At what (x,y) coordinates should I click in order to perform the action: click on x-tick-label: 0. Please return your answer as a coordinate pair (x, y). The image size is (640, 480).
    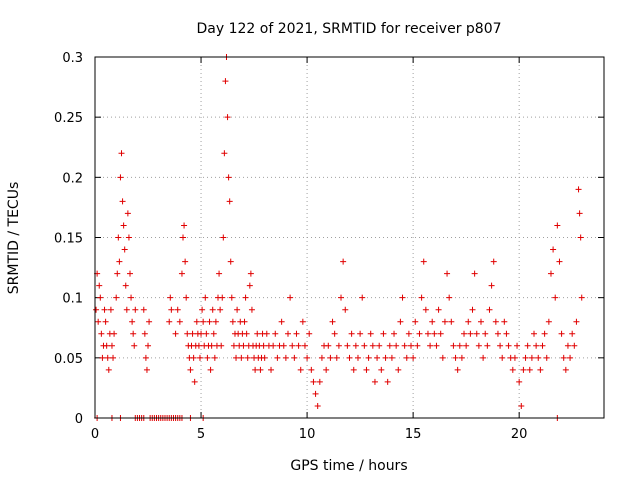
    Looking at the image, I should click on (95, 434).